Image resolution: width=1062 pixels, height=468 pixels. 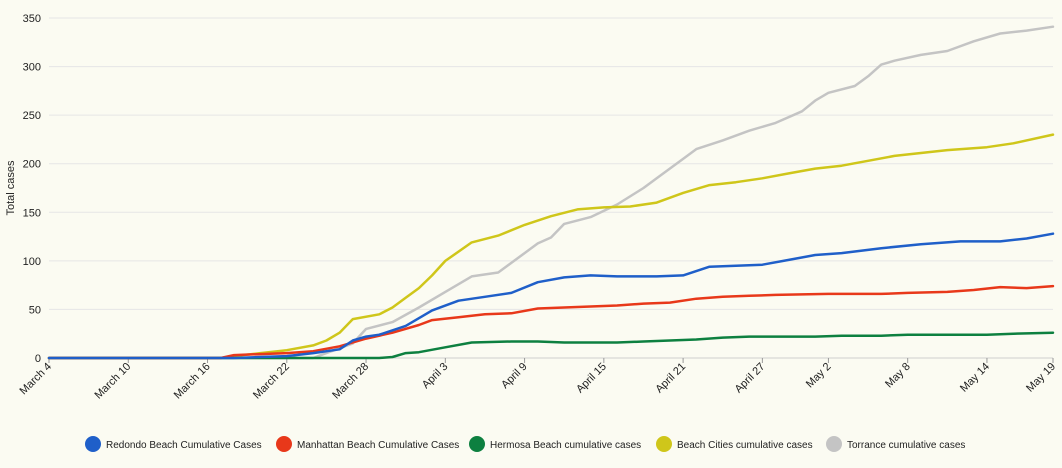 What do you see at coordinates (11, 188) in the screenshot?
I see `y-axis-title: Total cases` at bounding box center [11, 188].